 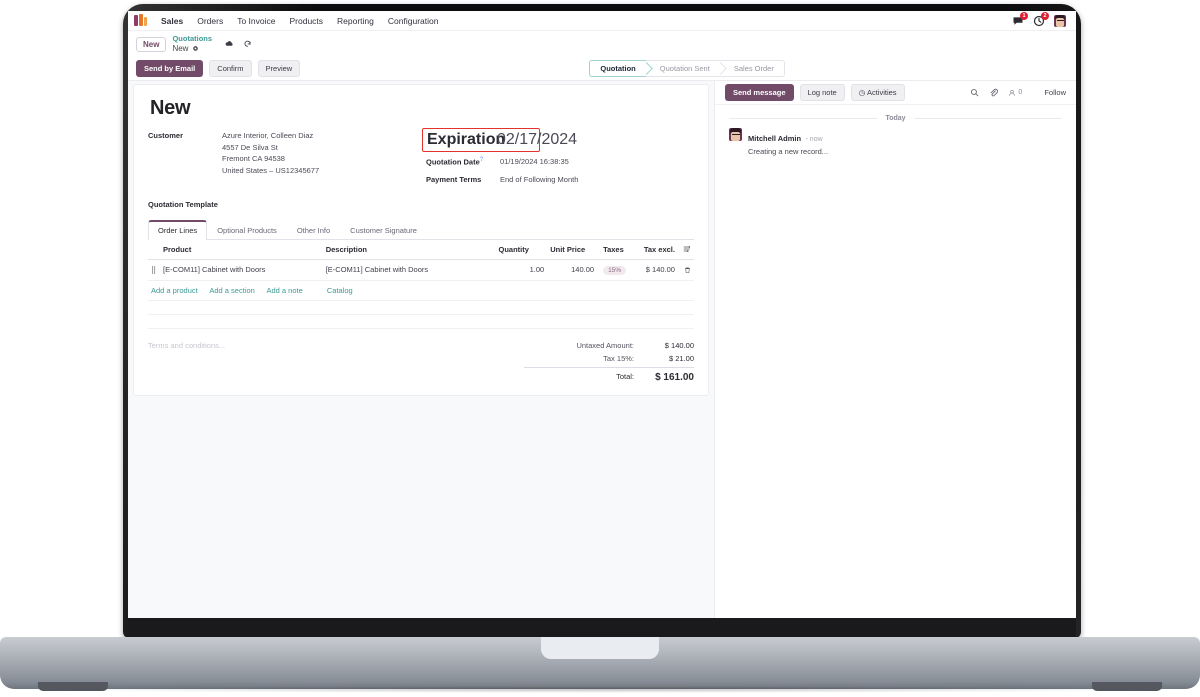 I want to click on user-avatar, so click(x=1060, y=20).